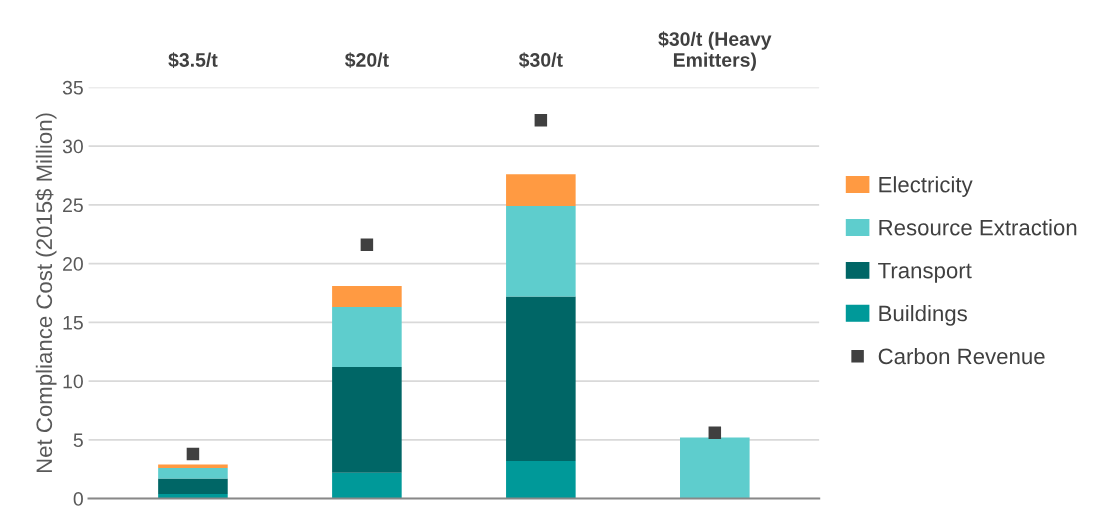  Describe the element at coordinates (923, 315) in the screenshot. I see `legend-label: Buildings` at that location.